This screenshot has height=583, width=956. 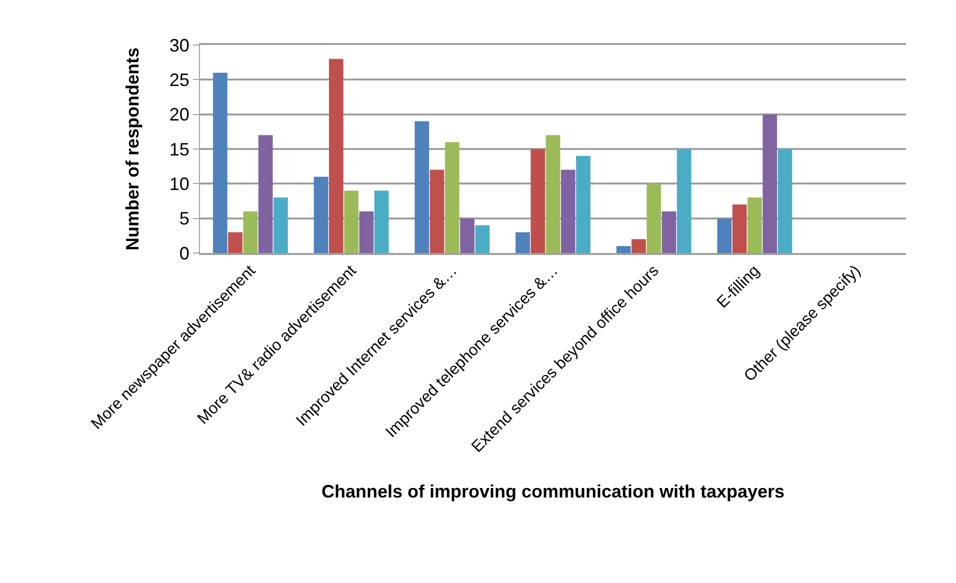 I want to click on x-axis-title: Channels of improving communication with taxpayers, so click(x=553, y=492).